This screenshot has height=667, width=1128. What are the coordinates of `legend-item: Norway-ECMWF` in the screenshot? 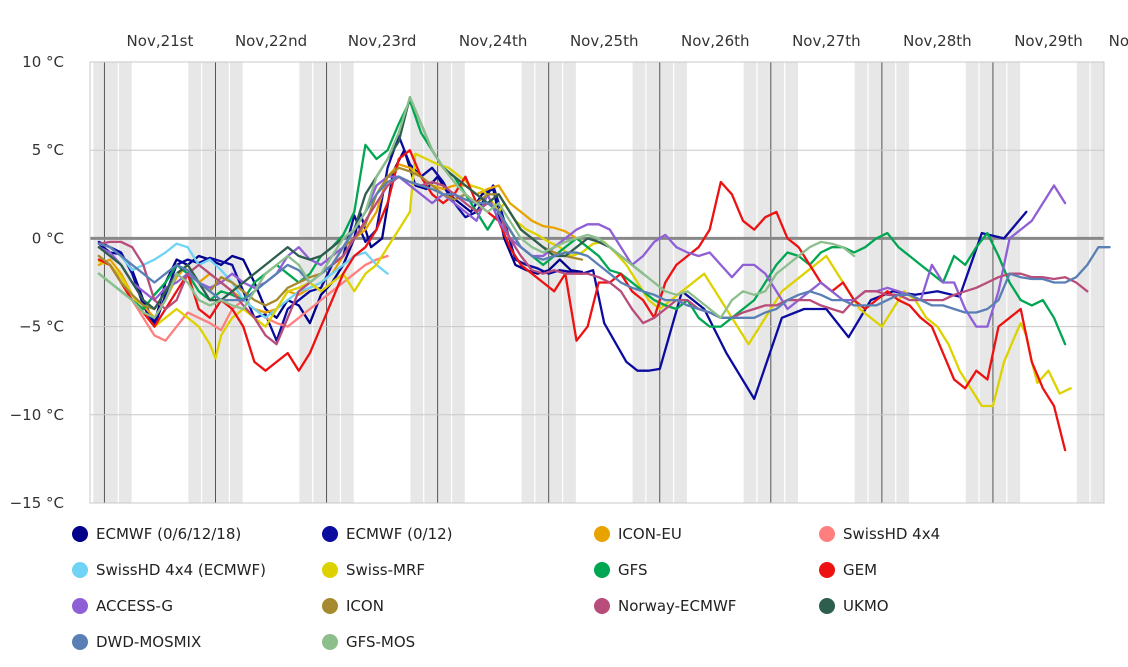 It's located at (665, 606).